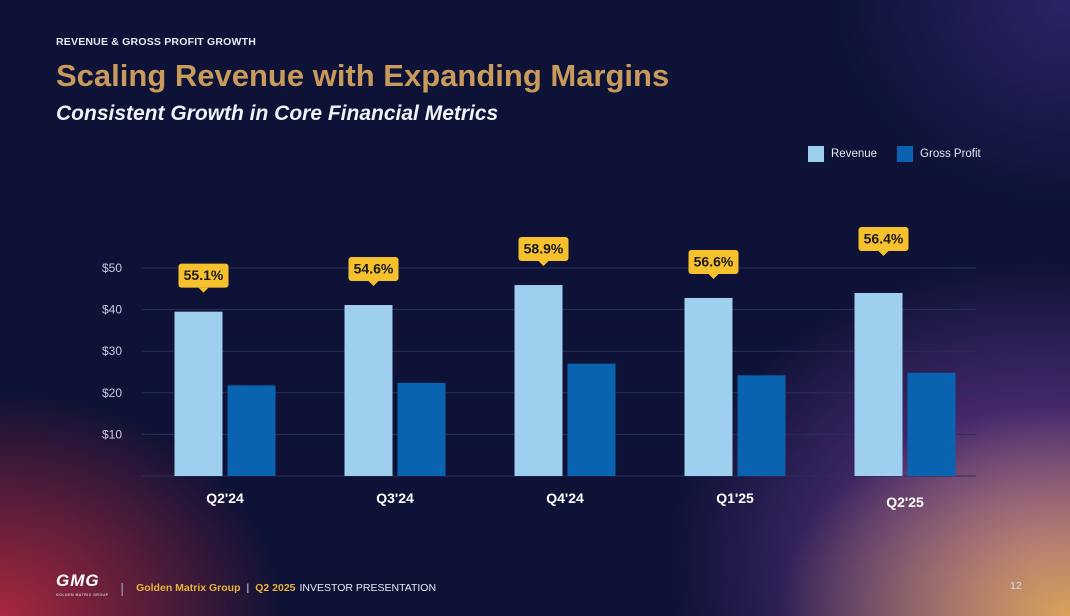  Describe the element at coordinates (188, 588) in the screenshot. I see `footer-company: Golden Matrix Group` at that location.